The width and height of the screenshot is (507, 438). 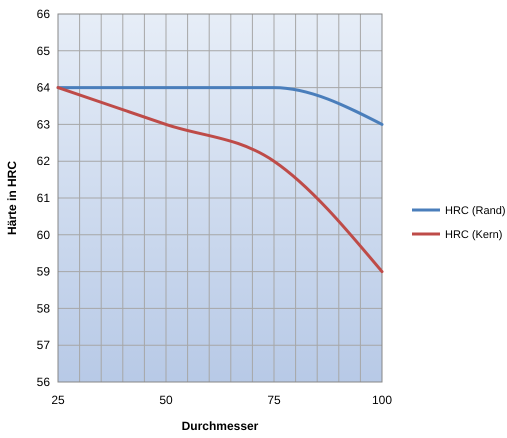 What do you see at coordinates (166, 400) in the screenshot?
I see `x-tick-label: 50` at bounding box center [166, 400].